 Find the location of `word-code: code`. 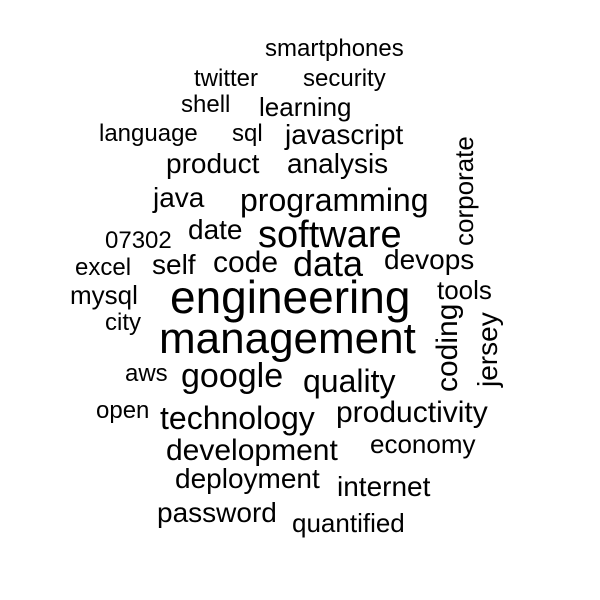

word-code: code is located at coordinates (246, 262).